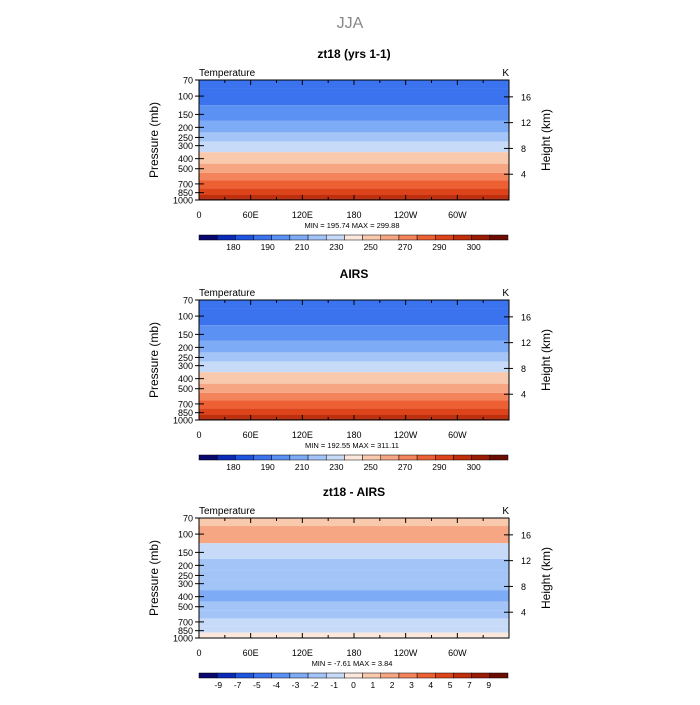  I want to click on colorbar-label: 3, so click(411, 685).